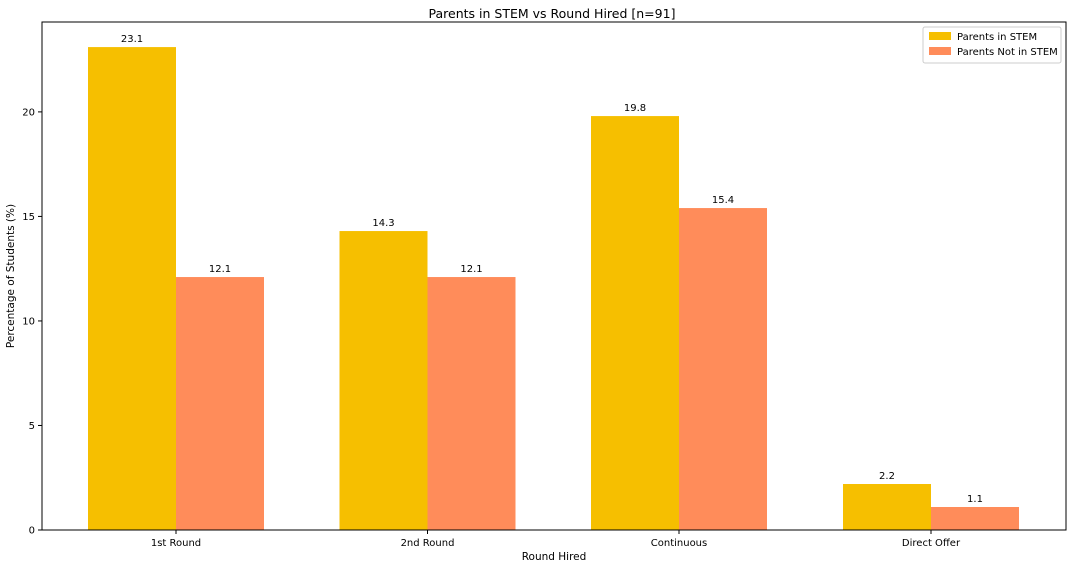 The image size is (1072, 568). What do you see at coordinates (132, 39) in the screenshot?
I see `bar-value-label: 23.1` at bounding box center [132, 39].